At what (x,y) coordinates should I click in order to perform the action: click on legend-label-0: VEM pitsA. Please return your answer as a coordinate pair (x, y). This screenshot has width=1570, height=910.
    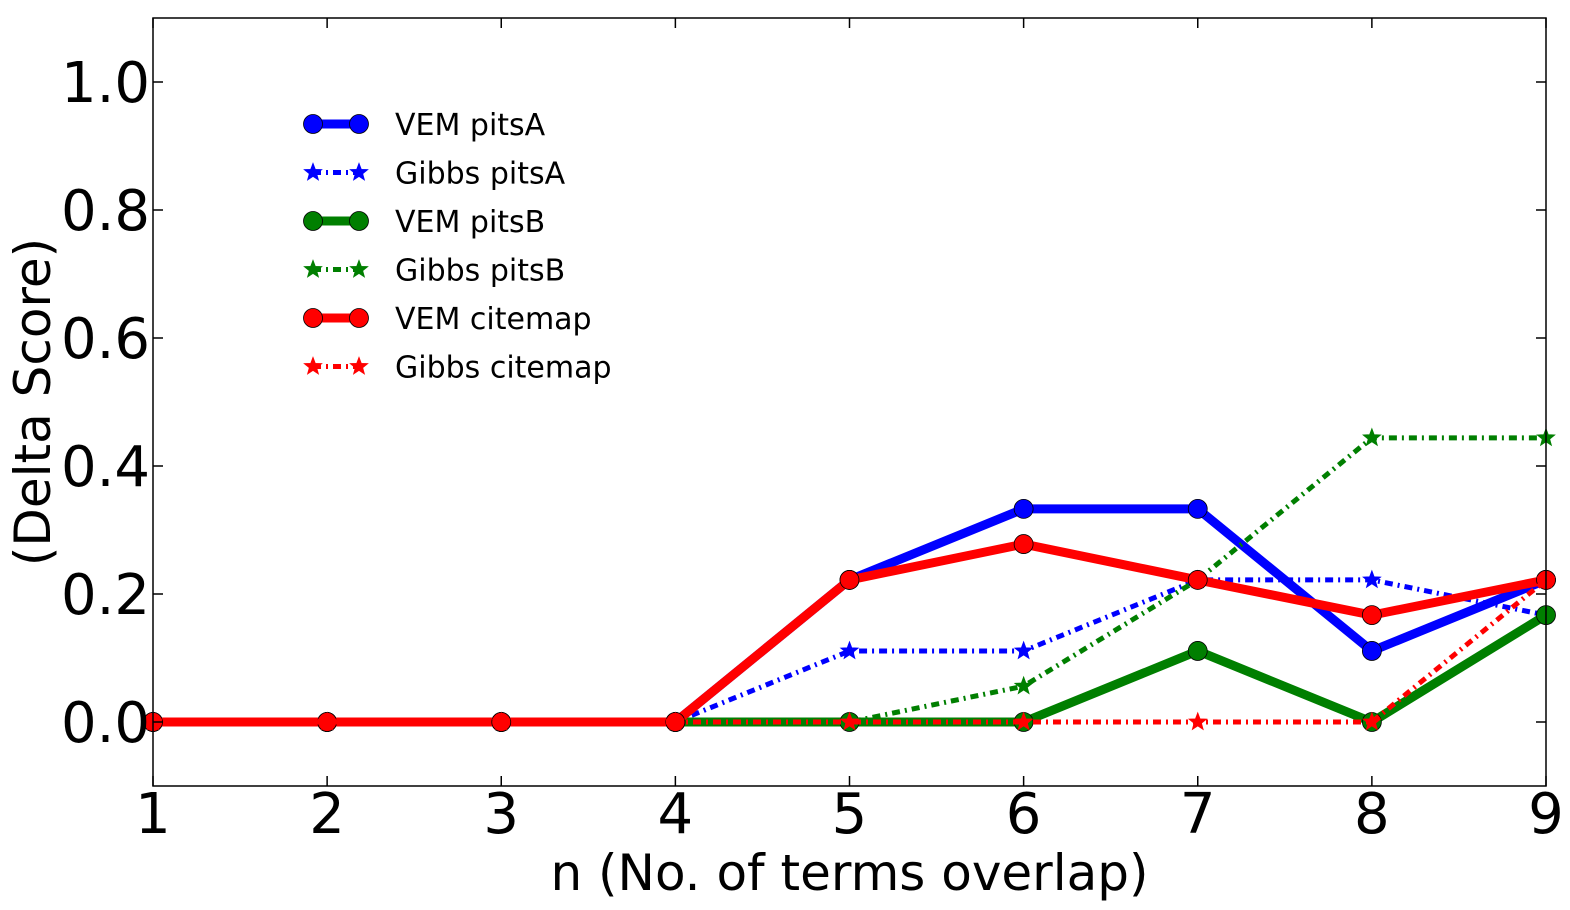
    Looking at the image, I should click on (470, 125).